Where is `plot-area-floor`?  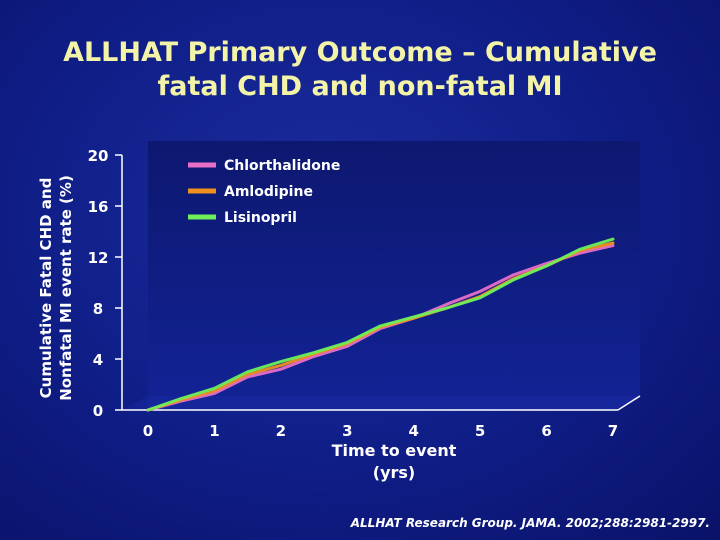
plot-area-floor is located at coordinates (381, 403).